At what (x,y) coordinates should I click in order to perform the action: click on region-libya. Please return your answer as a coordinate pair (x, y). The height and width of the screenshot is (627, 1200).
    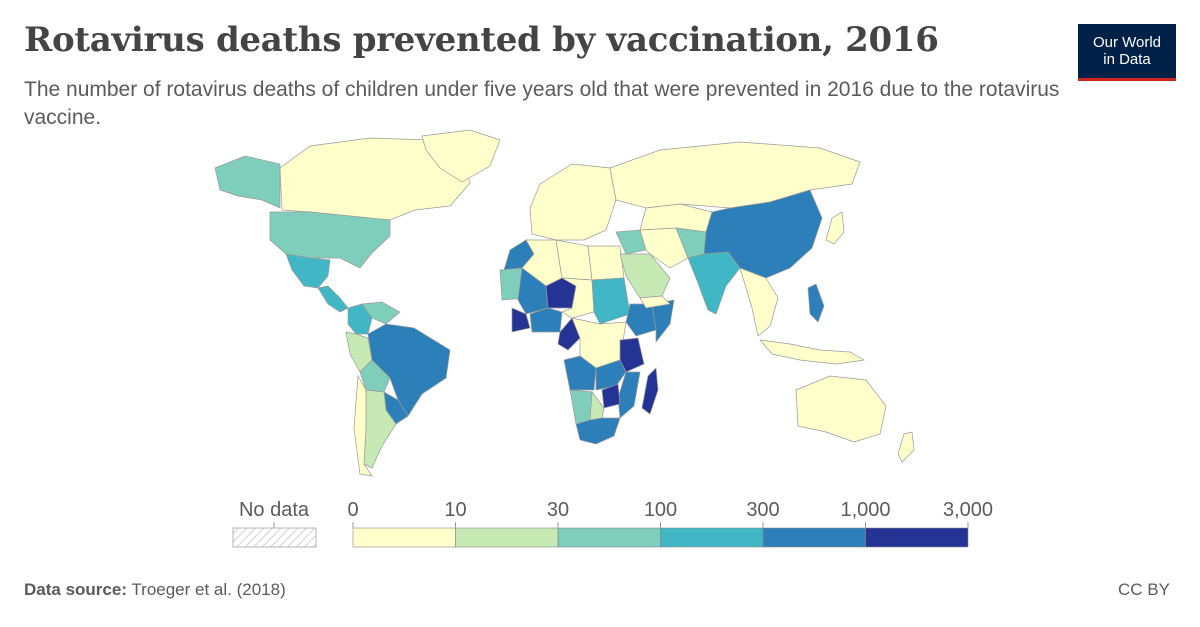
    Looking at the image, I should click on (574, 260).